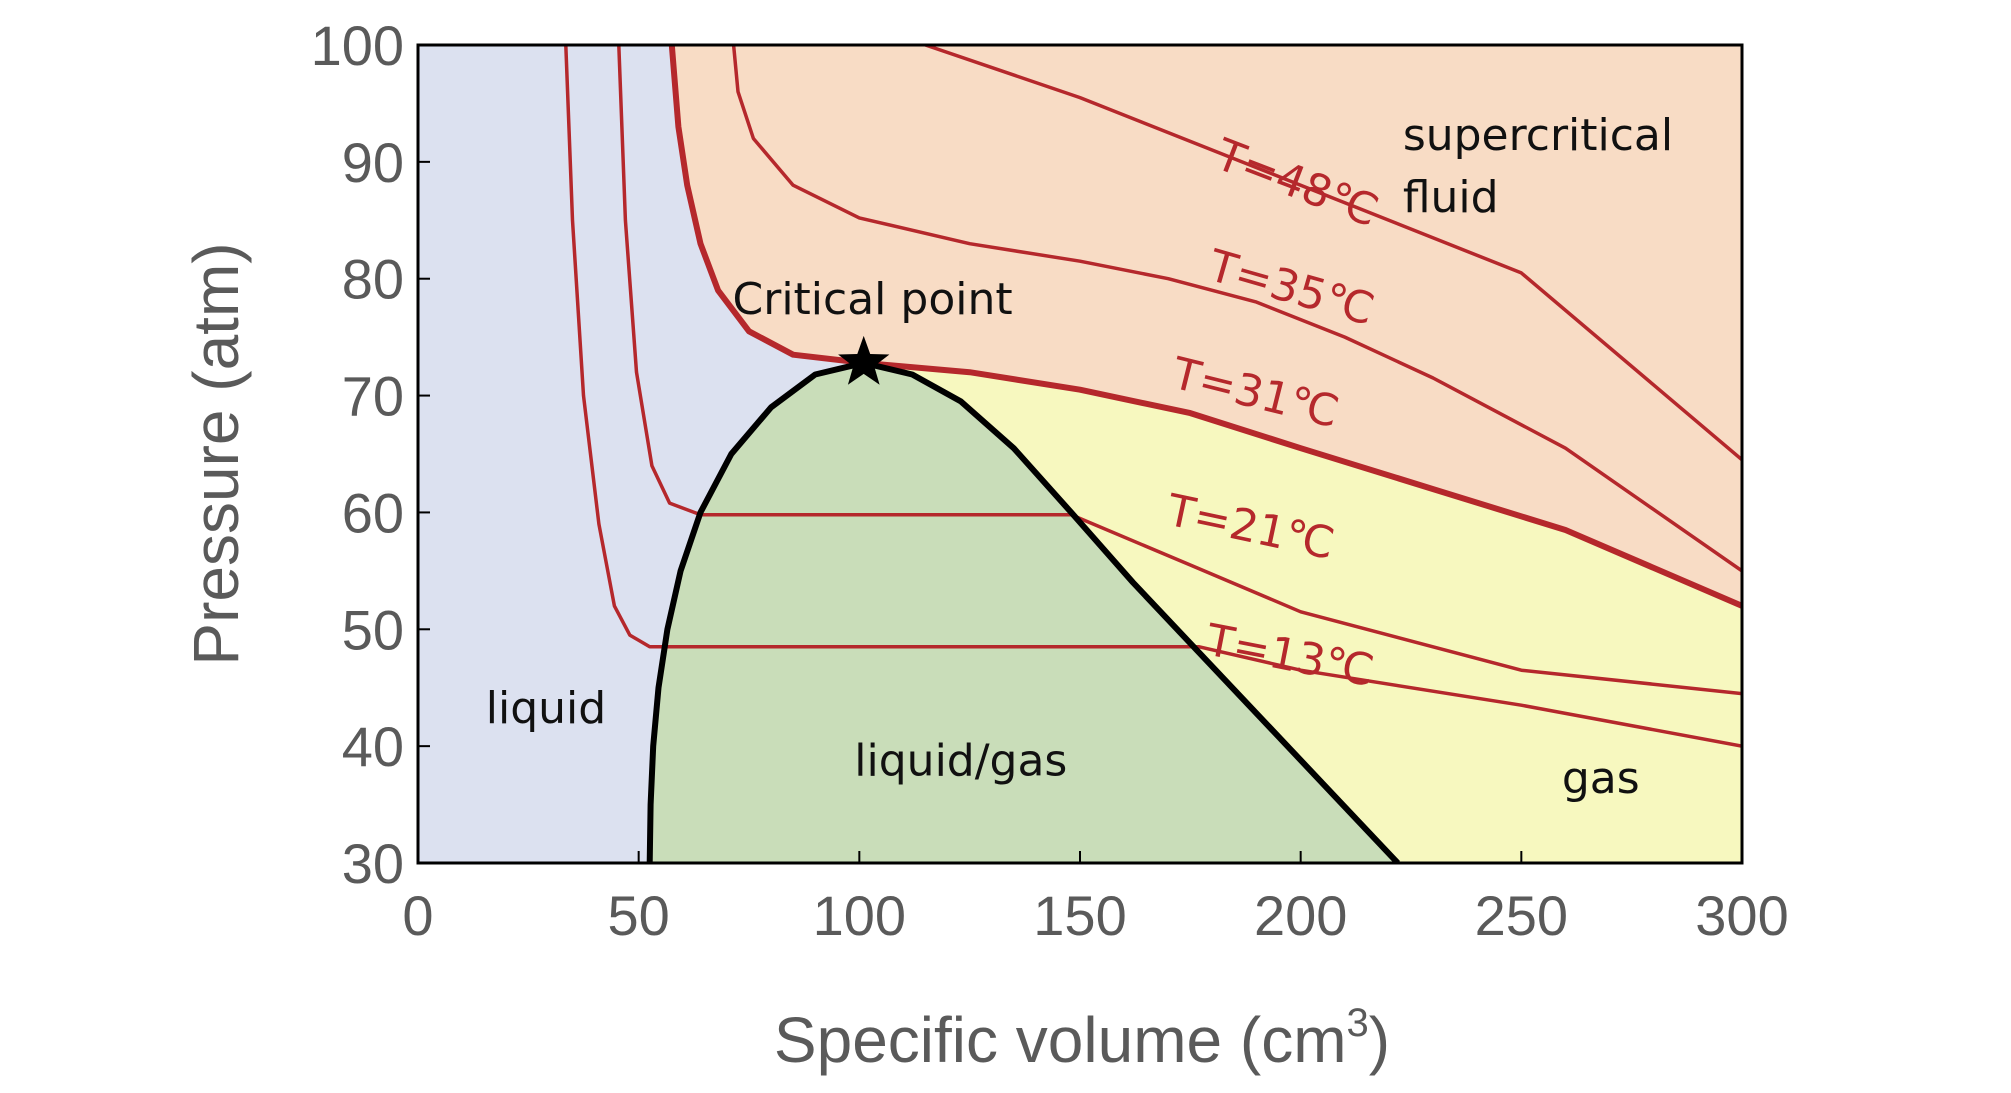 The image size is (2011, 1093). I want to click on y-tick-label: 70, so click(373, 396).